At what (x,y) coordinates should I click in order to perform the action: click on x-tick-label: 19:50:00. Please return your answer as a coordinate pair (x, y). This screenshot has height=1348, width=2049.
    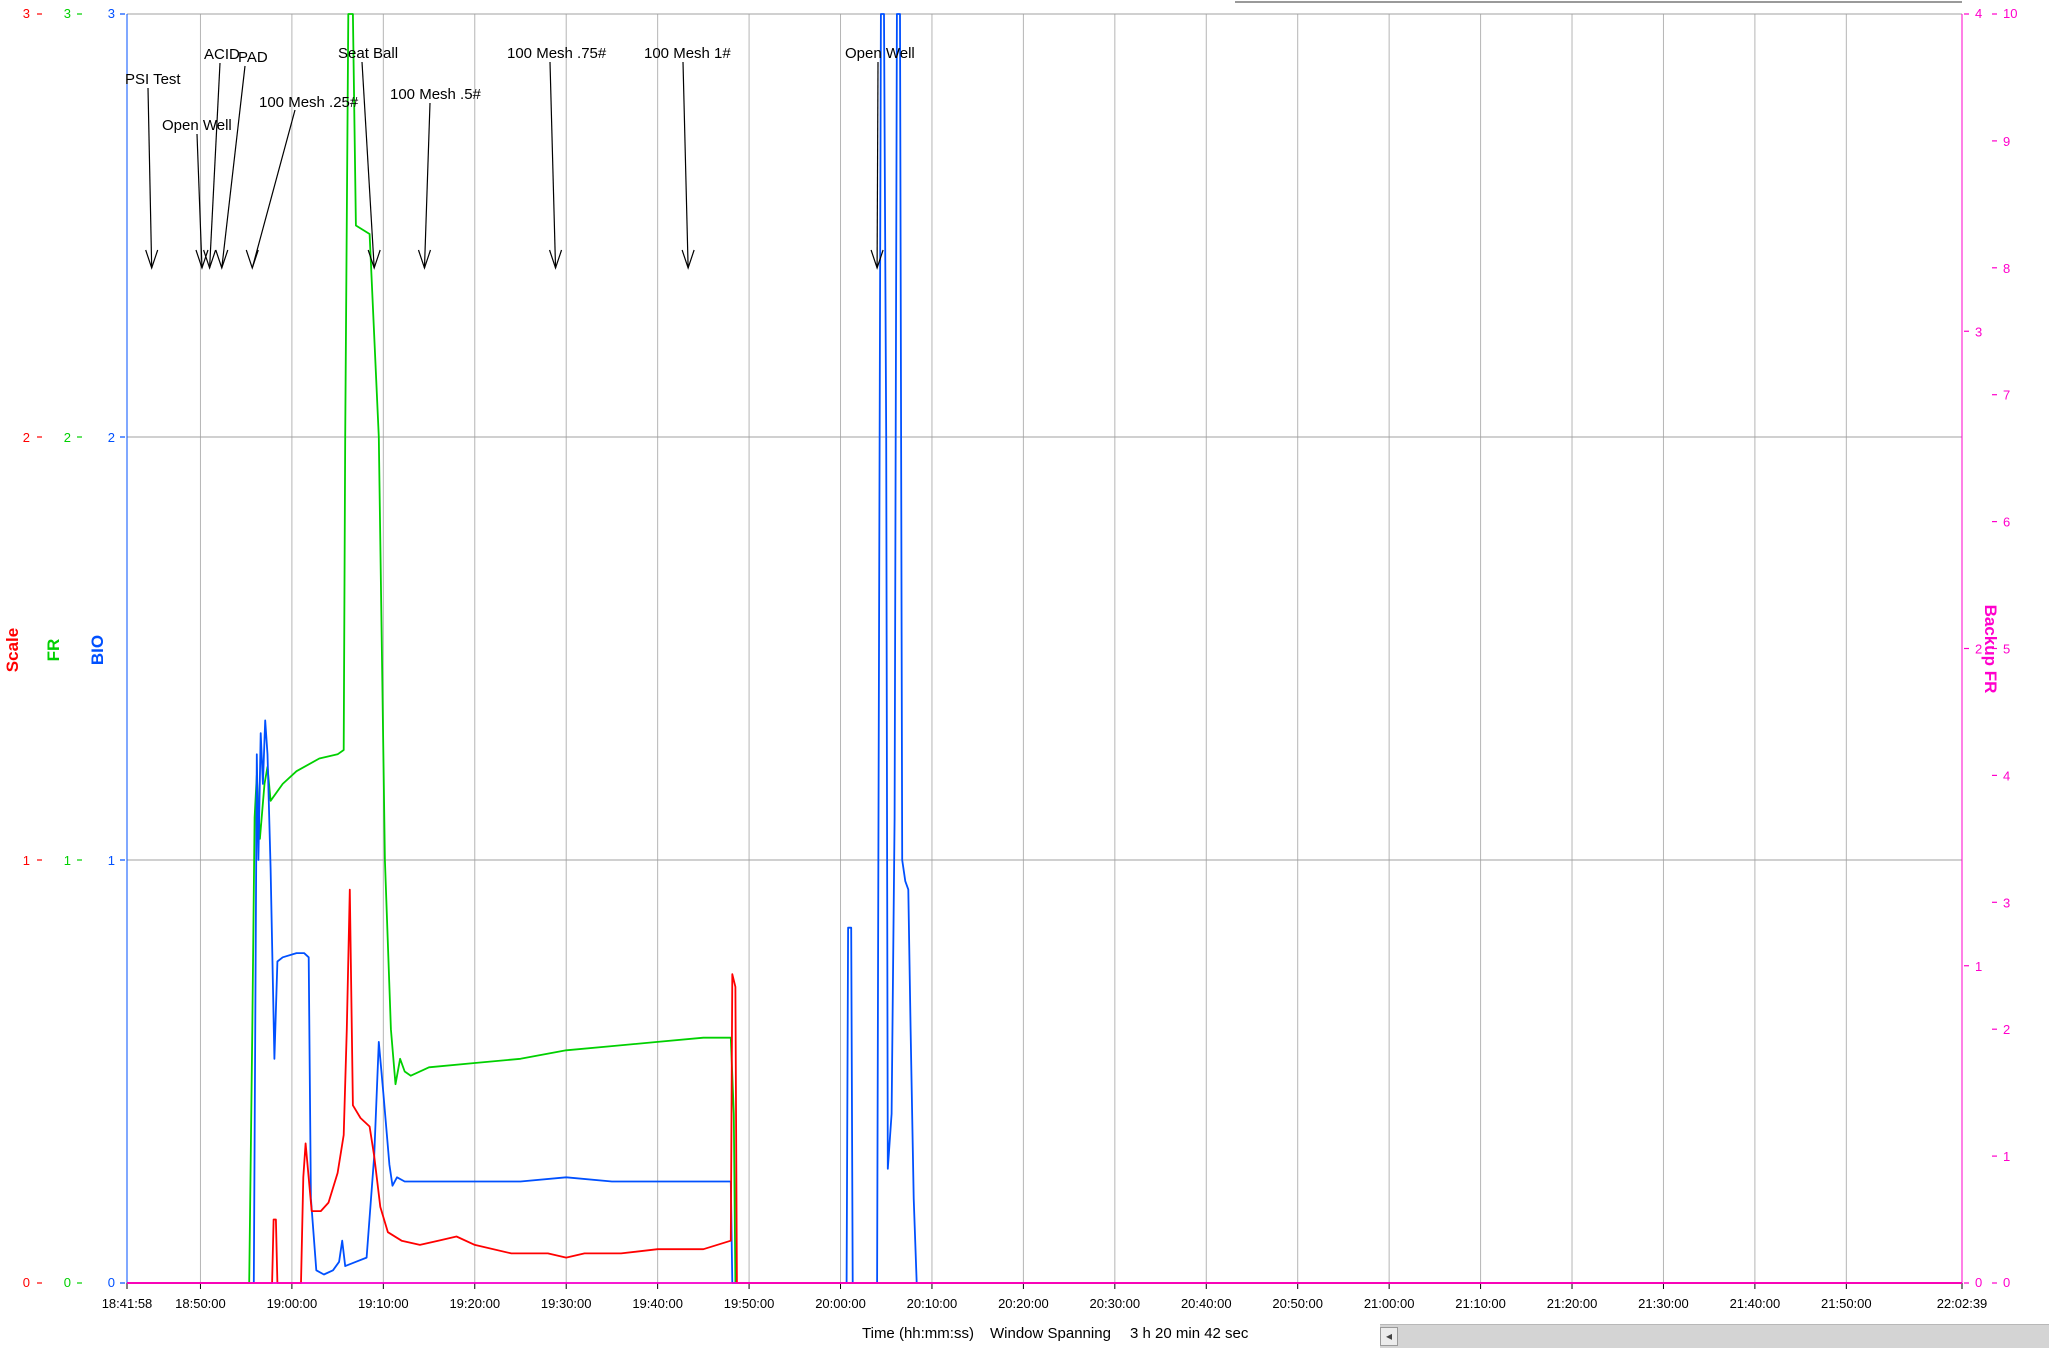
    Looking at the image, I should click on (749, 1303).